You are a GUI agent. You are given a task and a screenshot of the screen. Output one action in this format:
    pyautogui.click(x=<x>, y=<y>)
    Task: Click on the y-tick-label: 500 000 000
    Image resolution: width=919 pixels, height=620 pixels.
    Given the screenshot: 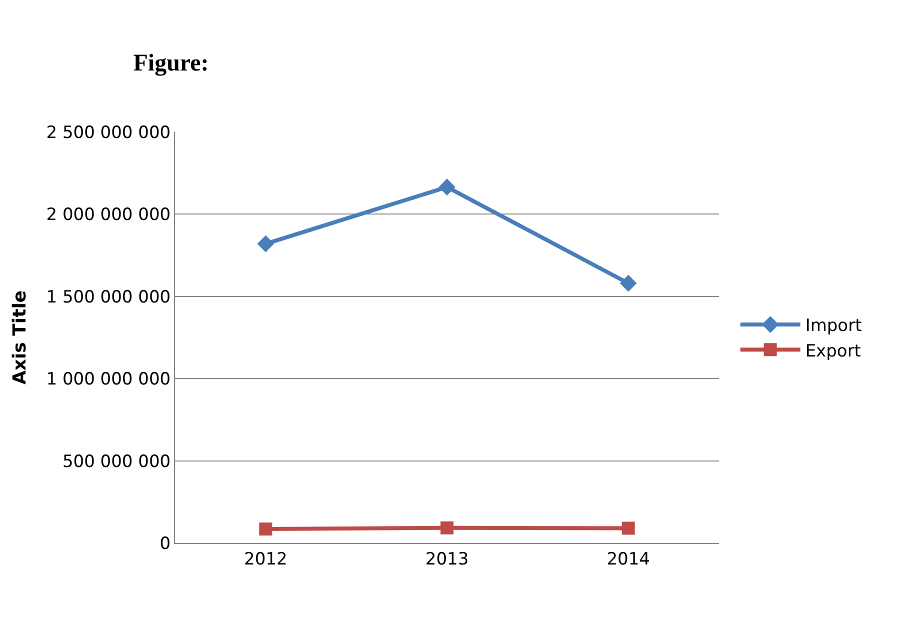 What is the action you would take?
    pyautogui.click(x=116, y=462)
    